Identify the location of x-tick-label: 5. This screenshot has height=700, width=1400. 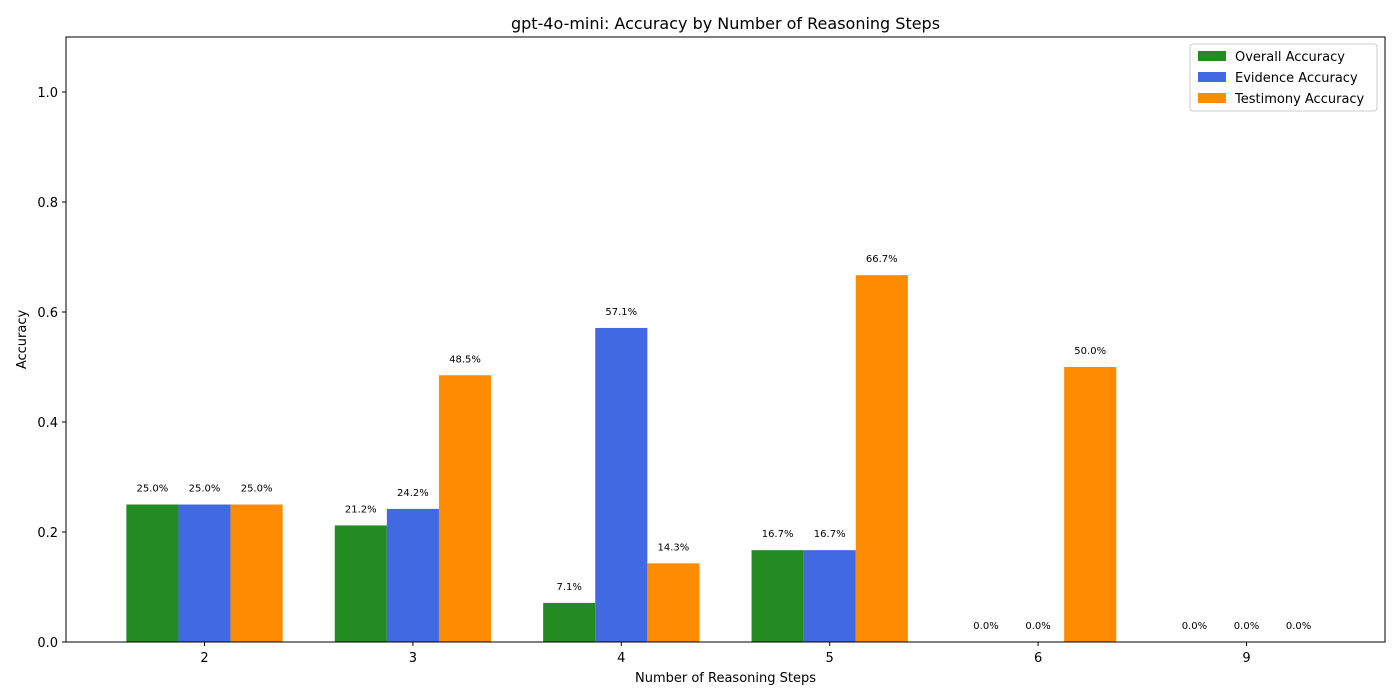
(830, 658).